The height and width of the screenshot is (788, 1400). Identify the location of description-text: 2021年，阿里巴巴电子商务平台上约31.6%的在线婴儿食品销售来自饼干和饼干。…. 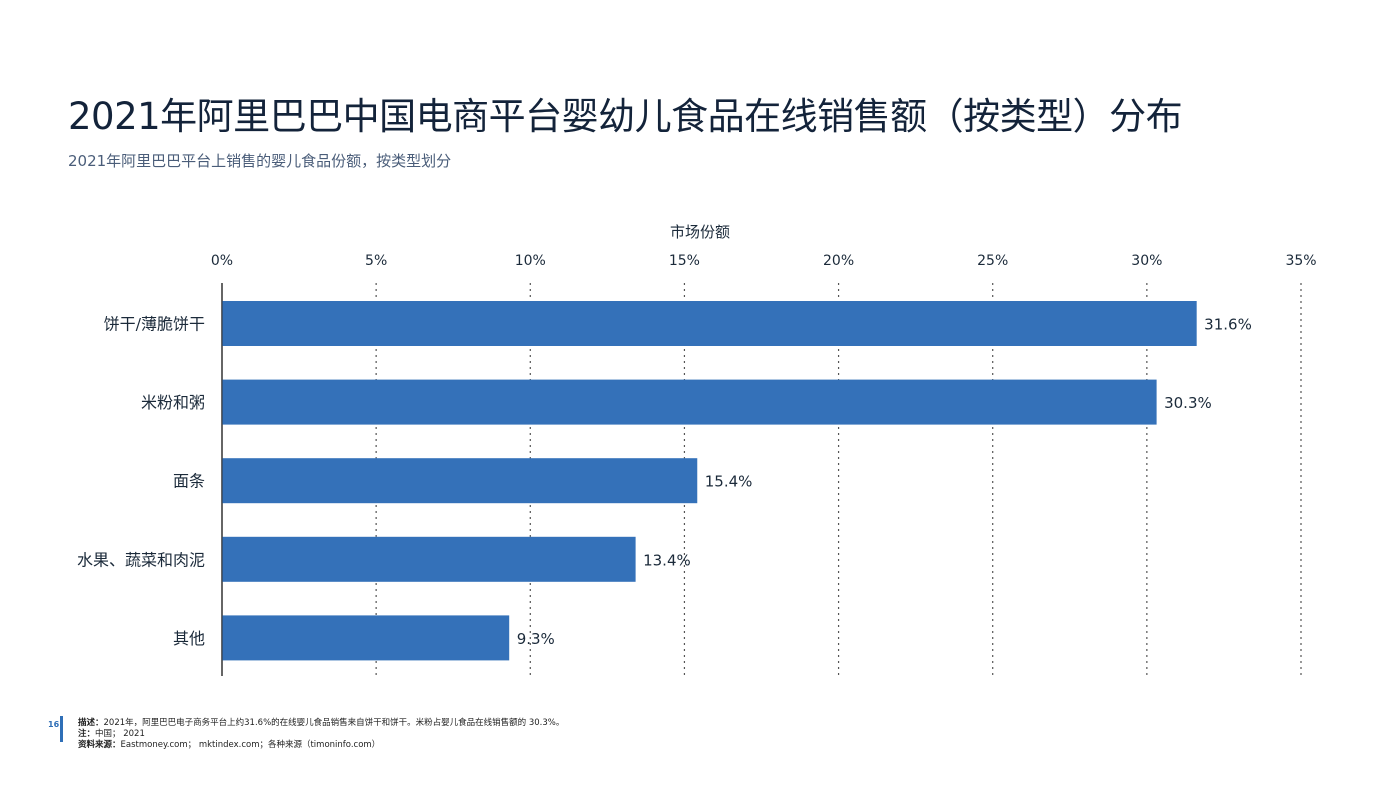
(334, 723).